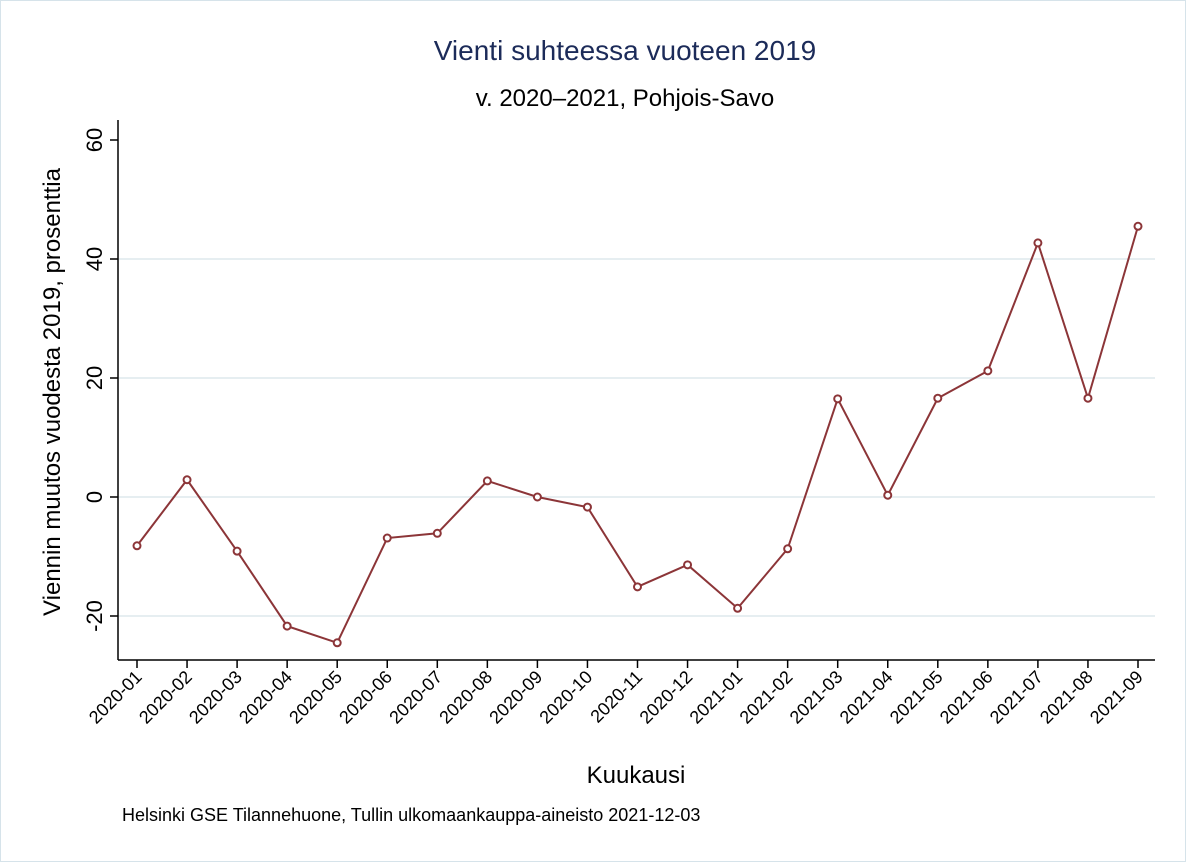 Image resolution: width=1186 pixels, height=862 pixels. I want to click on x-tick-label: 2021-09, so click(1116, 697).